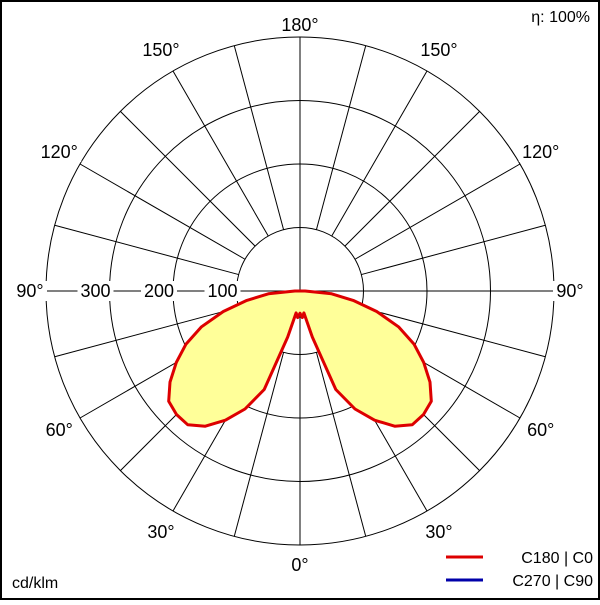  I want to click on angle-label-0: 0°, so click(299, 565).